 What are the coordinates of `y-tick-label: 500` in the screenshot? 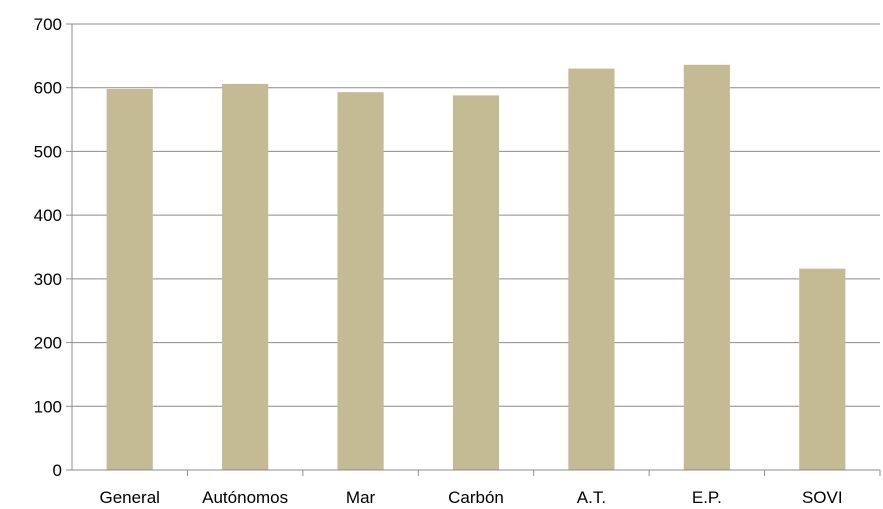 It's located at (48, 151).